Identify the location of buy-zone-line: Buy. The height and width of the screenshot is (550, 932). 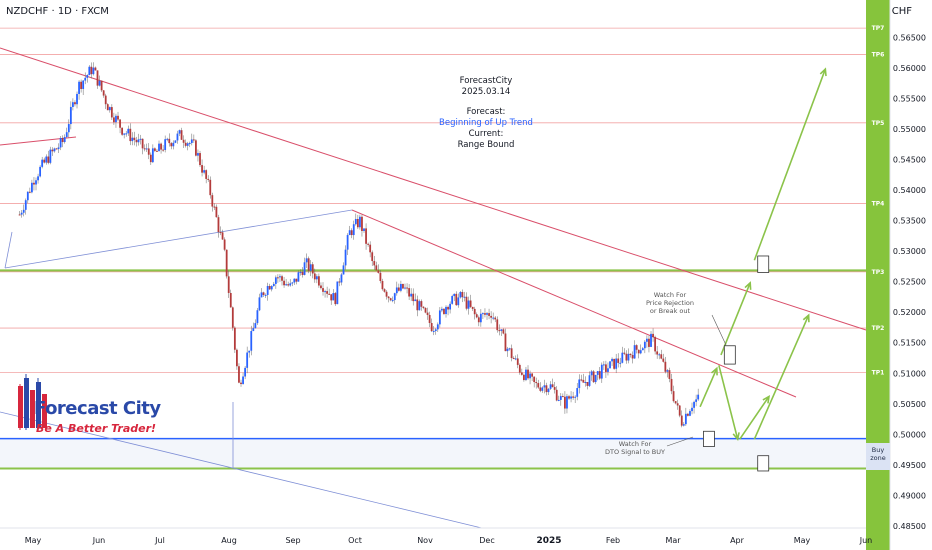
(878, 450).